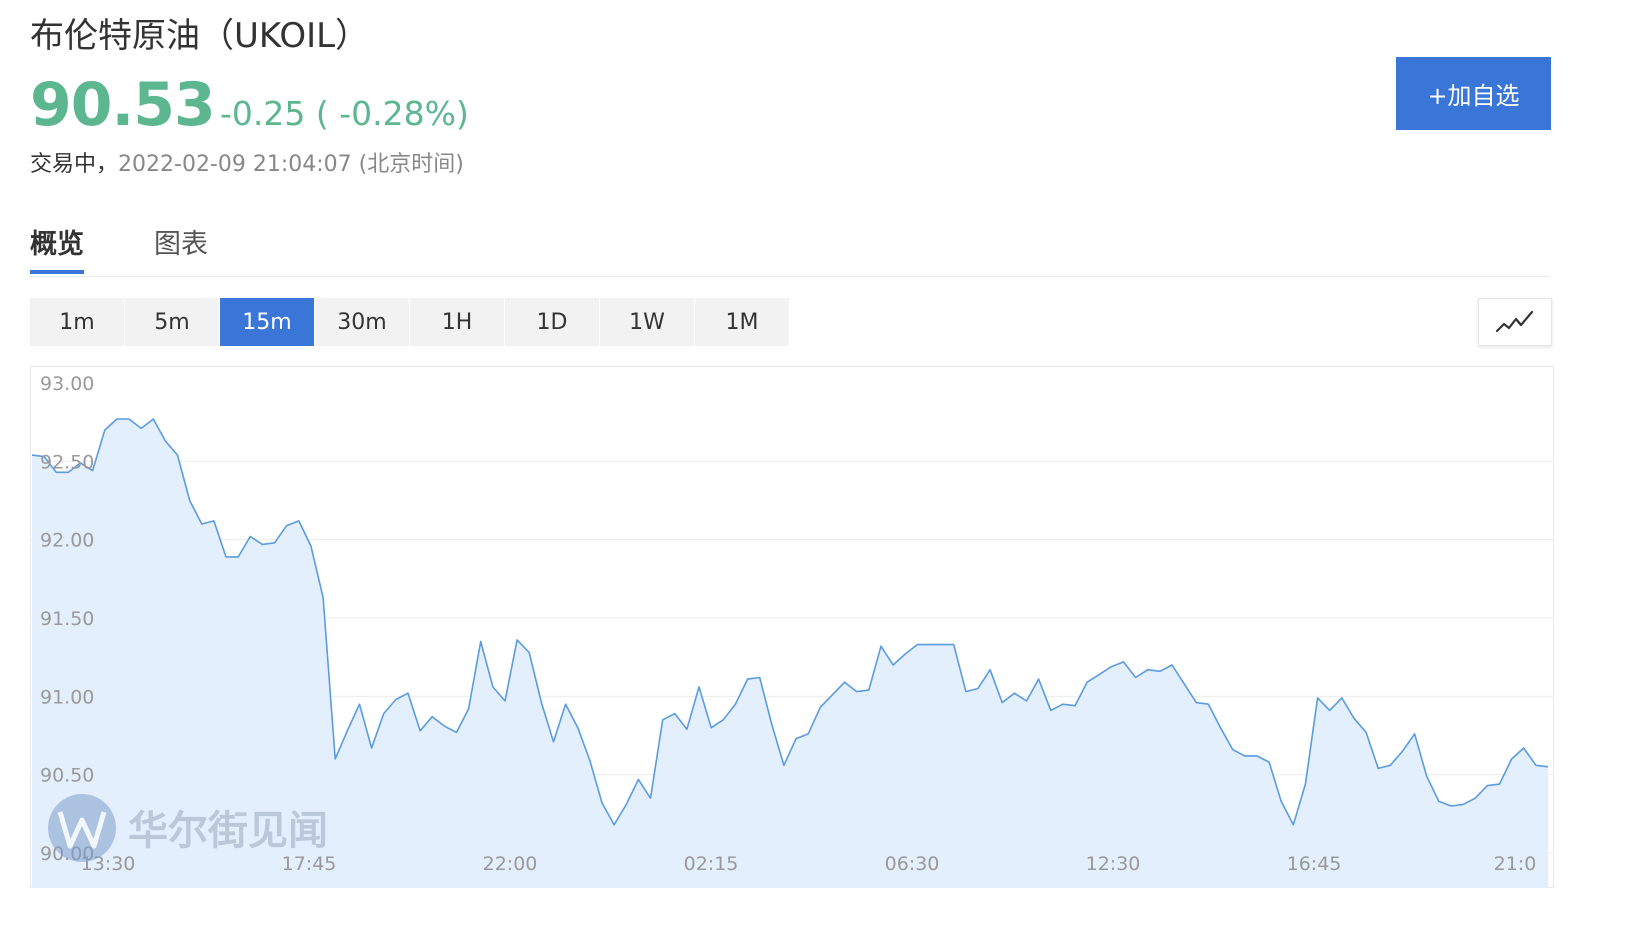 Image resolution: width=1640 pixels, height=950 pixels. What do you see at coordinates (67, 541) in the screenshot?
I see `y-tick-label: 92.00` at bounding box center [67, 541].